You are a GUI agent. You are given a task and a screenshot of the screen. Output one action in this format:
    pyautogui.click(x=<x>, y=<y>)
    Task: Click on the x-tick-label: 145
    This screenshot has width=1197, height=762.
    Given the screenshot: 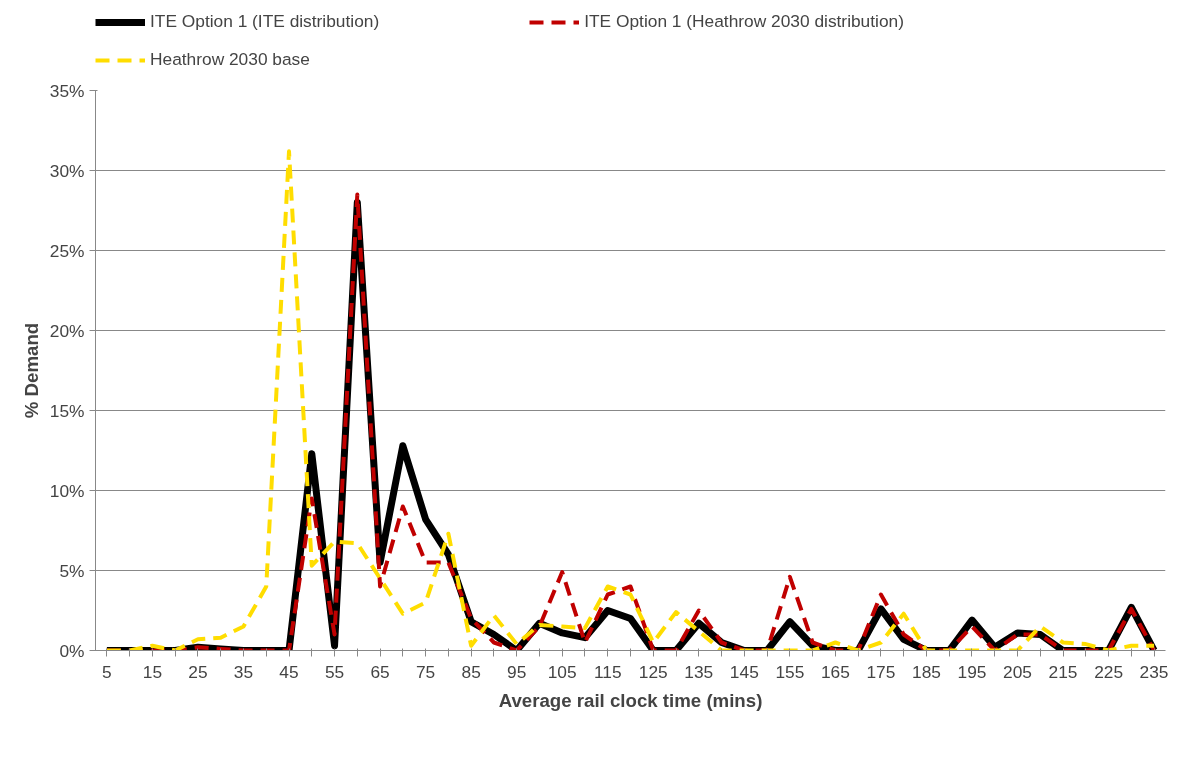 What is the action you would take?
    pyautogui.click(x=744, y=671)
    